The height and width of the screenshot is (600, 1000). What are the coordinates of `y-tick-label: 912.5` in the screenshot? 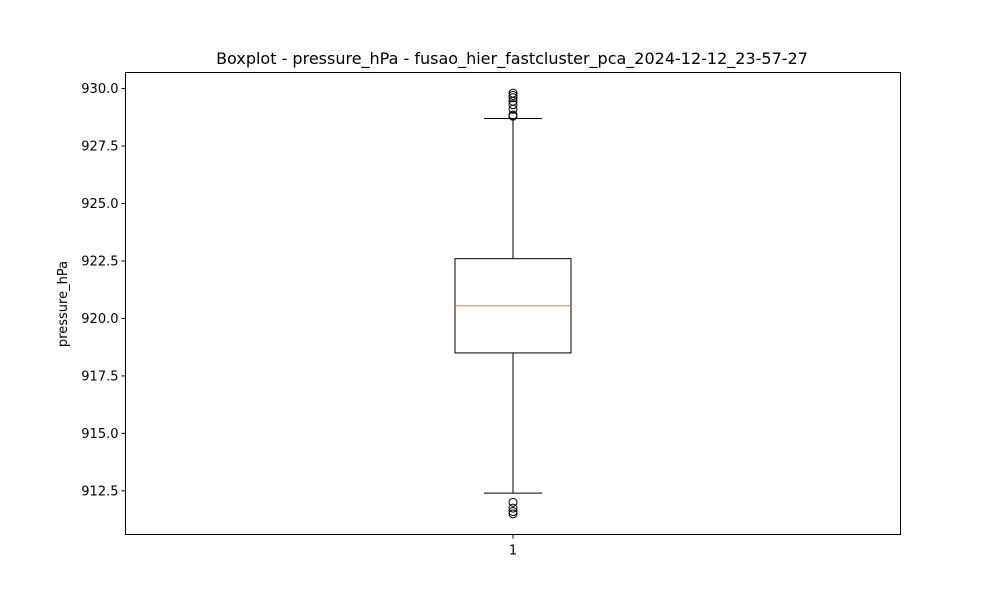 It's located at (99, 491).